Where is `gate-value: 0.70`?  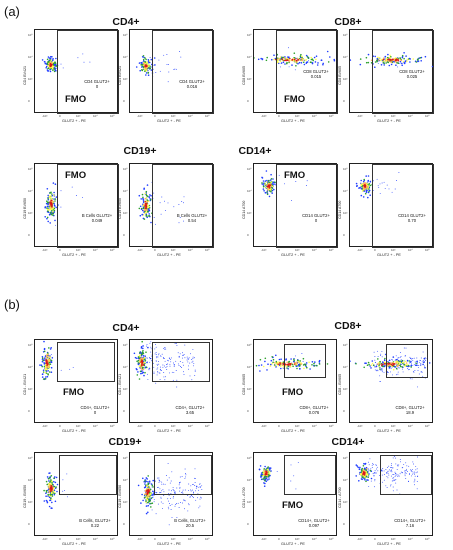
gate-value: 0.70 is located at coordinates (412, 220).